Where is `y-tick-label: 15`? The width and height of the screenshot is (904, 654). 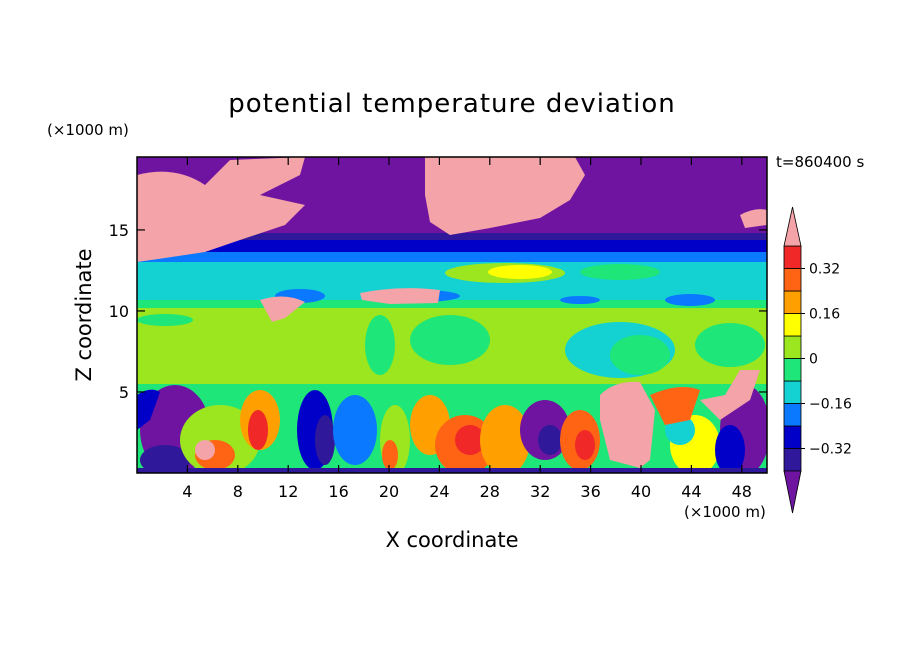 y-tick-label: 15 is located at coordinates (119, 230).